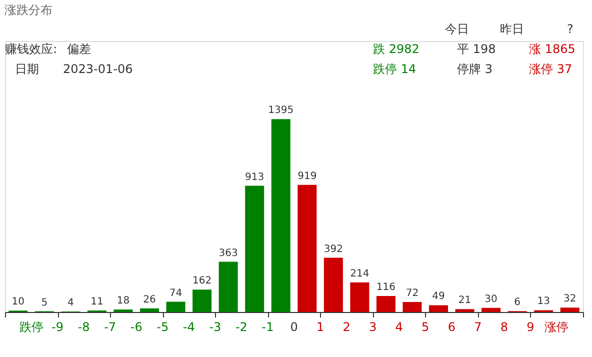 The width and height of the screenshot is (592, 357). Describe the element at coordinates (512, 29) in the screenshot. I see `text: 昨日` at that location.